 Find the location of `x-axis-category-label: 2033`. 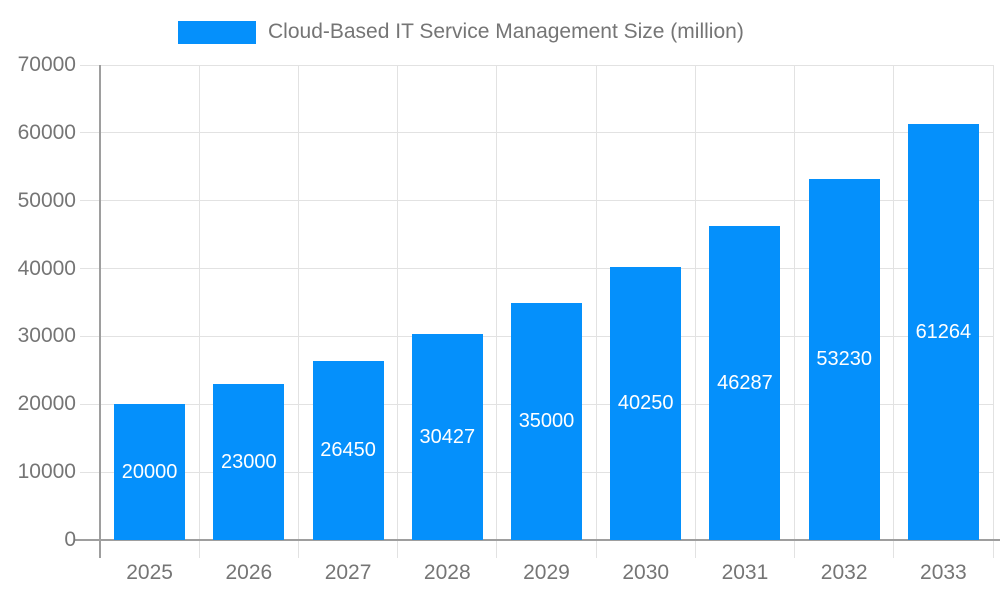

x-axis-category-label: 2033 is located at coordinates (943, 572).